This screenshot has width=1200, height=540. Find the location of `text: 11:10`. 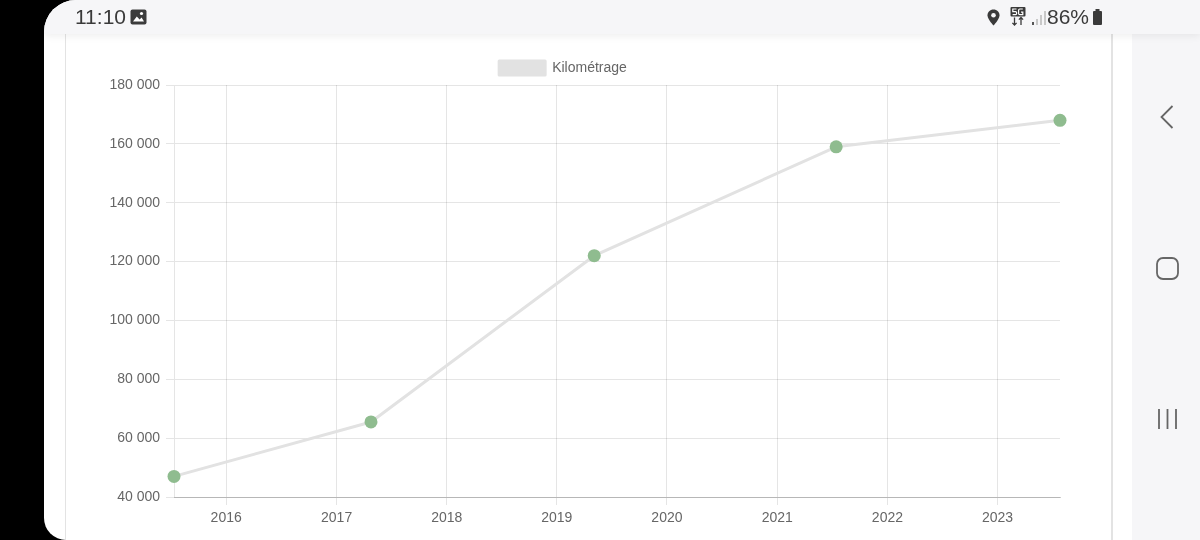

text: 11:10 is located at coordinates (100, 17).